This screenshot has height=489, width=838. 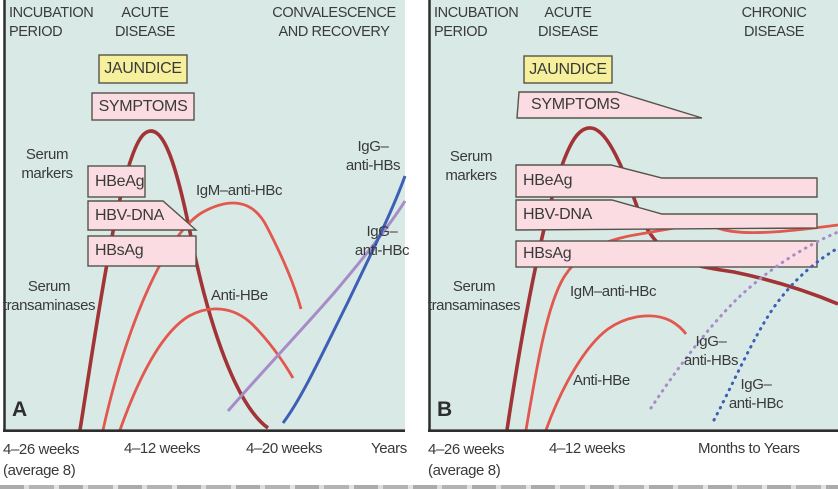 What do you see at coordinates (756, 394) in the screenshot?
I see `igg-anti-hbc-label-b: IgG– anti-HBc` at bounding box center [756, 394].